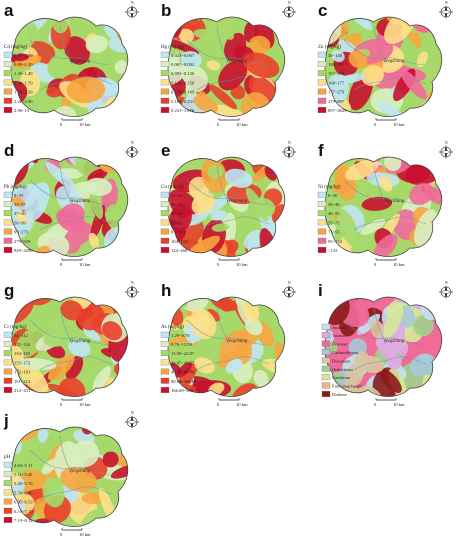 The image size is (474, 544). What do you see at coordinates (183, 110) in the screenshot?
I see `legend-label: 0.231~1.676` at bounding box center [183, 110].